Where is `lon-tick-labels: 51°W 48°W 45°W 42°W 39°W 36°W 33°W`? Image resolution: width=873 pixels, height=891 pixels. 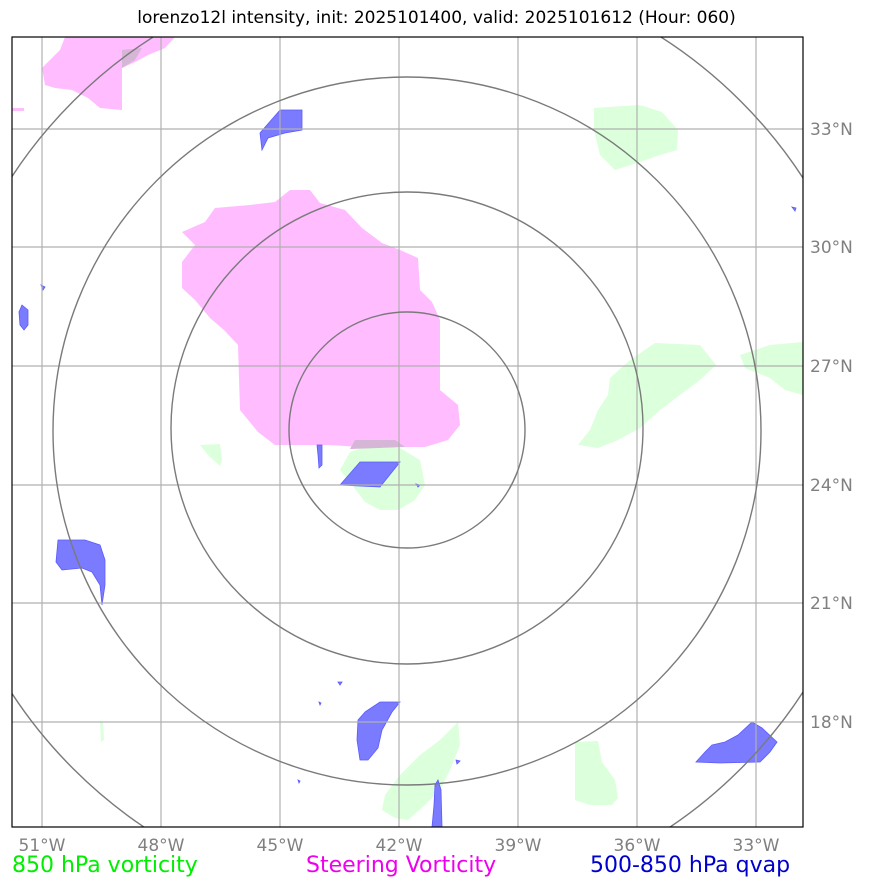
lon-tick-labels: 51°W 48°W 45°W 42°W 39°W 36°W 33°W is located at coordinates (399, 846).